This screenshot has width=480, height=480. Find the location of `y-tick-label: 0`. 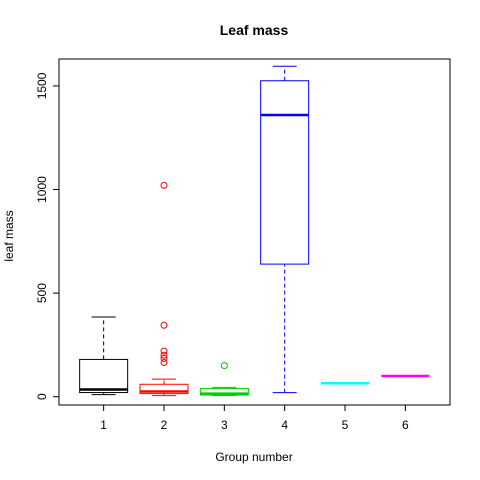

y-tick-label: 0 is located at coordinates (42, 396).